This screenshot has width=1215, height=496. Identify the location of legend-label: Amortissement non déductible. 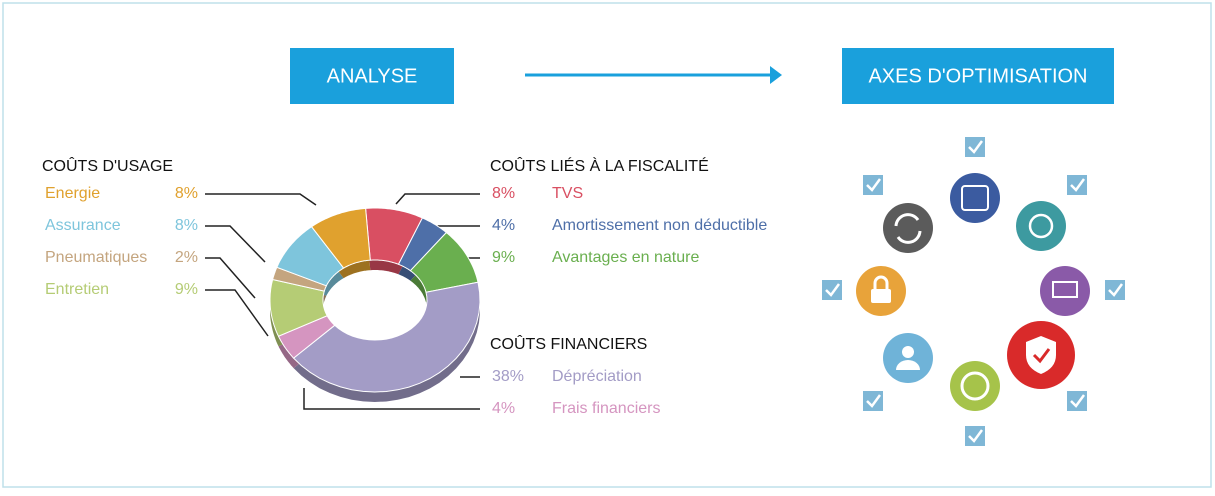
(659, 225).